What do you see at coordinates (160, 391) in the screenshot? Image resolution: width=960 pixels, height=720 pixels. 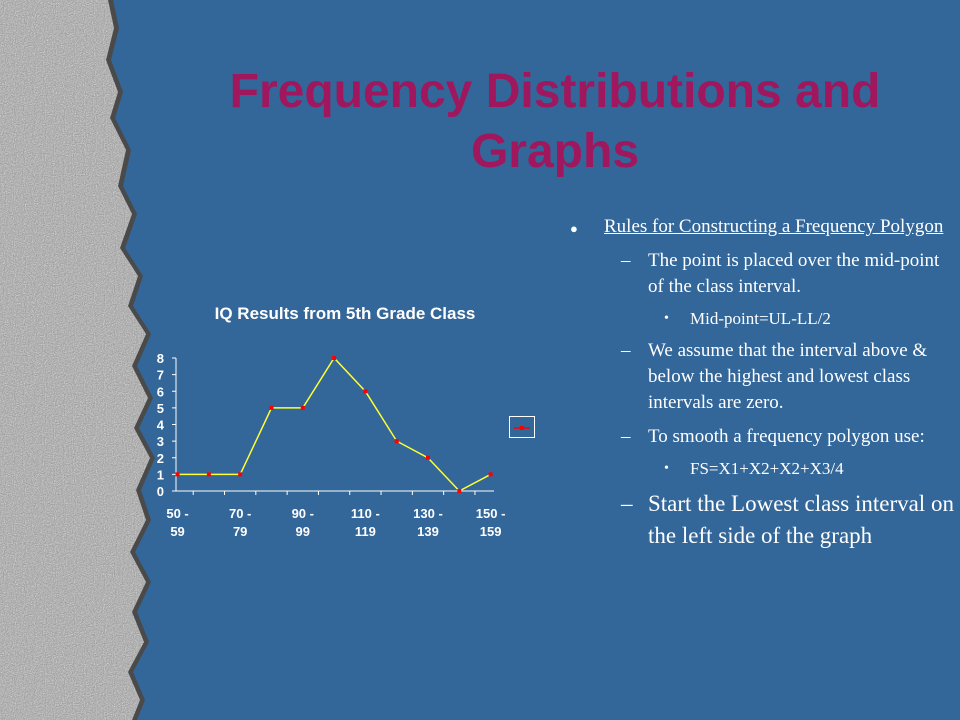 I see `y-tick-label: 6` at bounding box center [160, 391].